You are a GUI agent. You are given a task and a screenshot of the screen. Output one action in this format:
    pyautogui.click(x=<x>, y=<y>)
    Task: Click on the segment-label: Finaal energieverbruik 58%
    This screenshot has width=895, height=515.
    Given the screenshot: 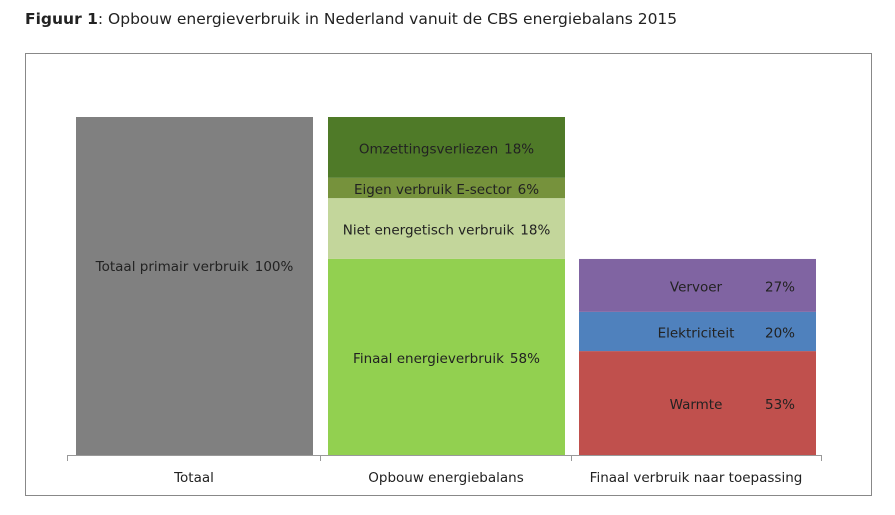 What is the action you would take?
    pyautogui.click(x=446, y=359)
    